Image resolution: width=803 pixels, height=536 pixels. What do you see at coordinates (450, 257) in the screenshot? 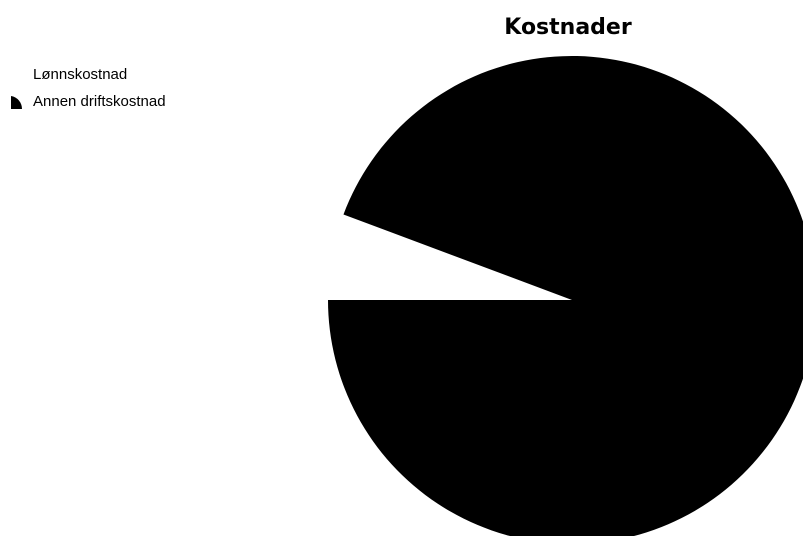
I see `pie-slice` at bounding box center [450, 257].